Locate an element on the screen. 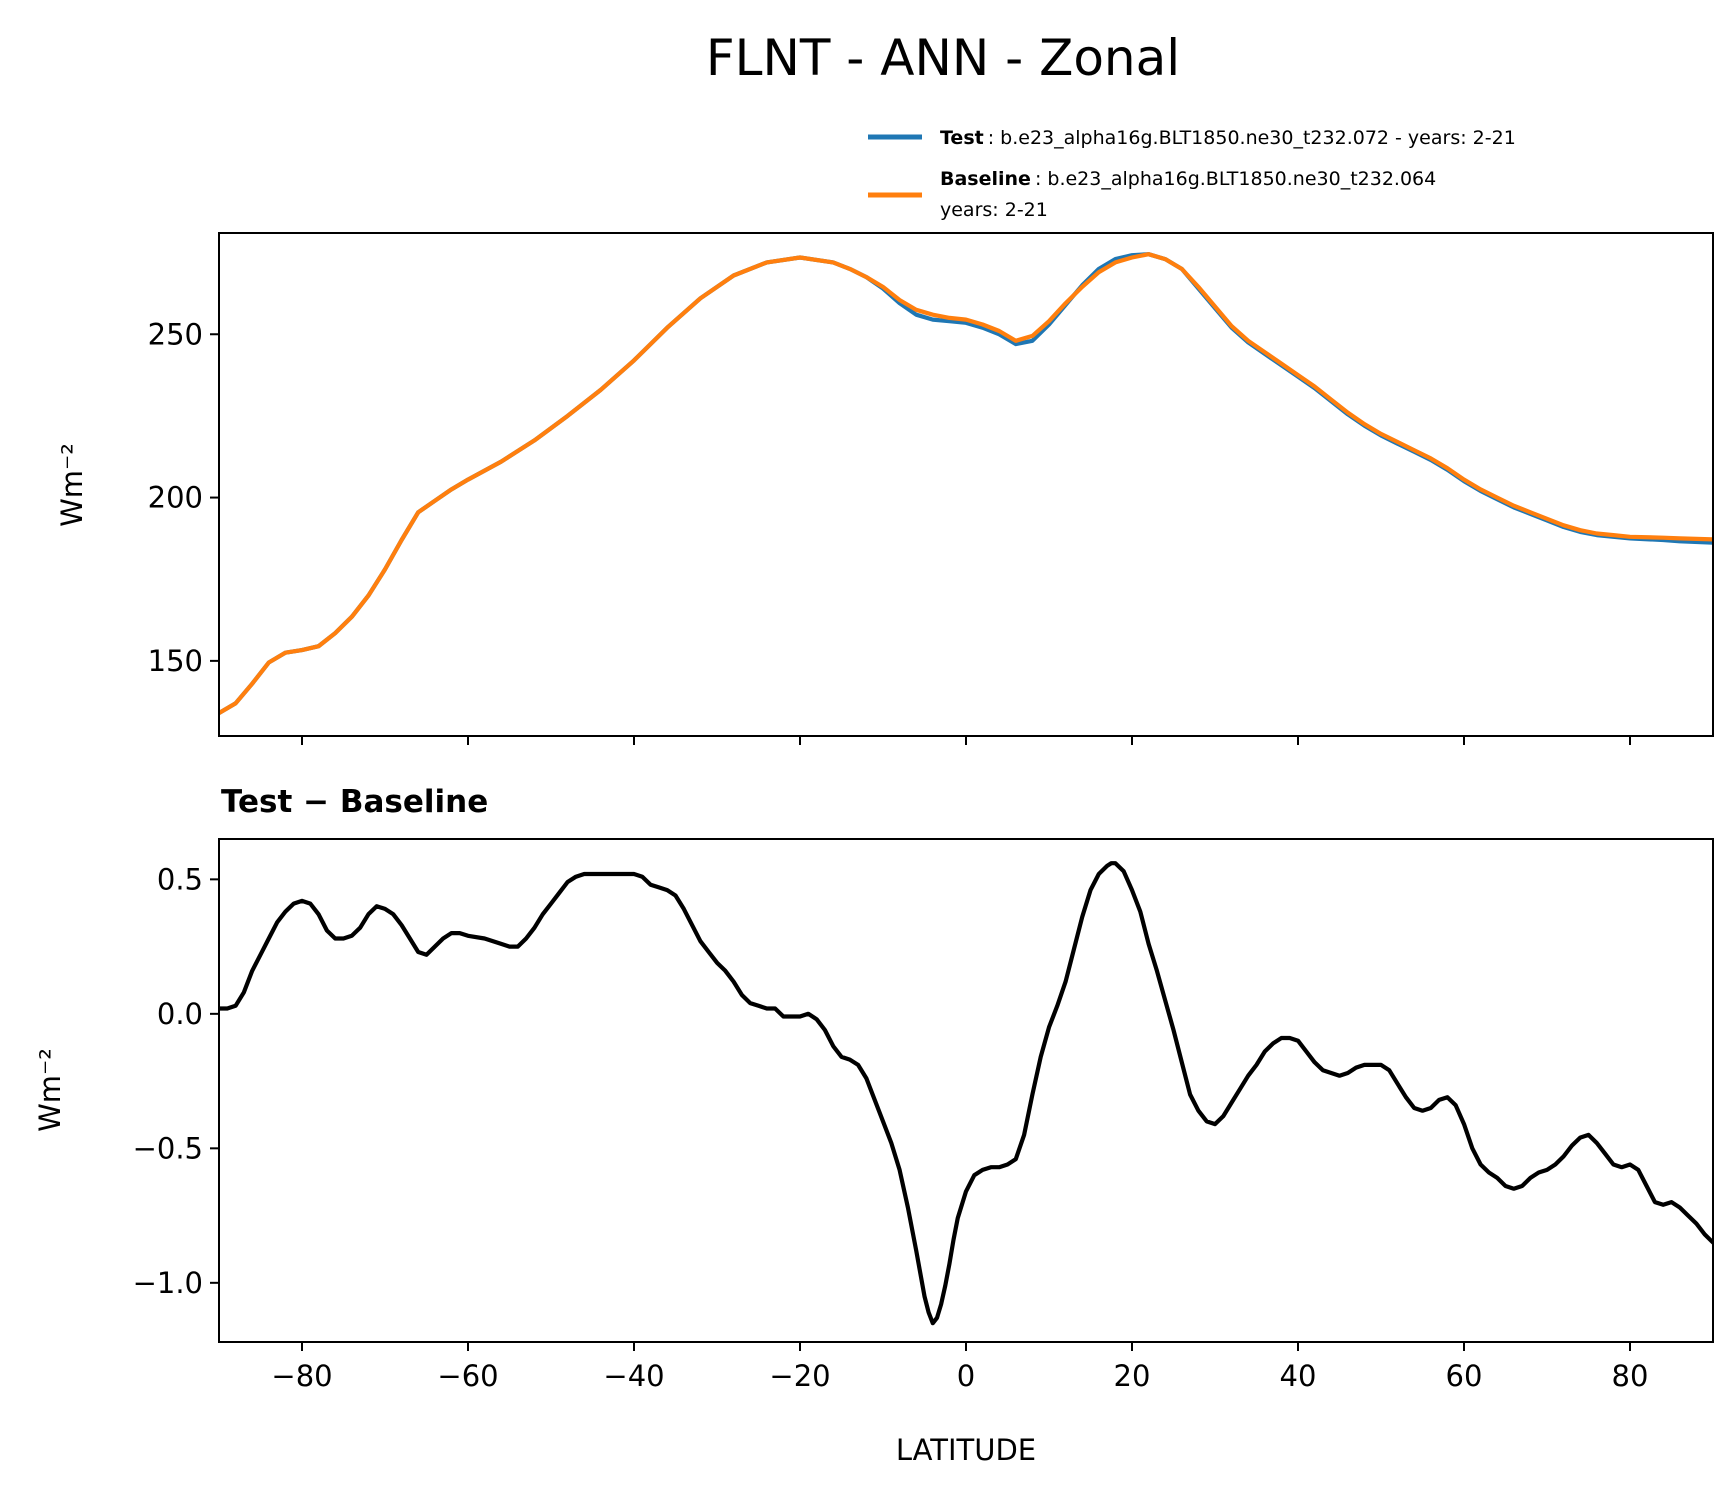 The image size is (1736, 1496). legend-baseline-years: years: 2-21 is located at coordinates (994, 210).